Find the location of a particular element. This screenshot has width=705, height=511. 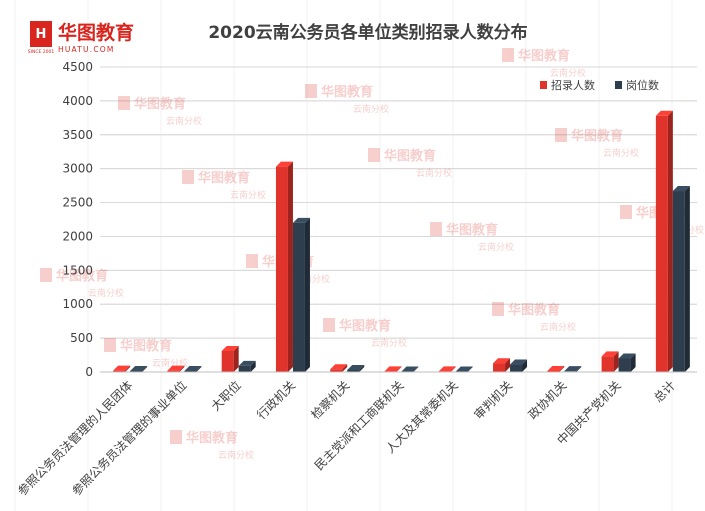

chart-title: 2020云南公务员各单位类别招录人数分布 is located at coordinates (367, 32).